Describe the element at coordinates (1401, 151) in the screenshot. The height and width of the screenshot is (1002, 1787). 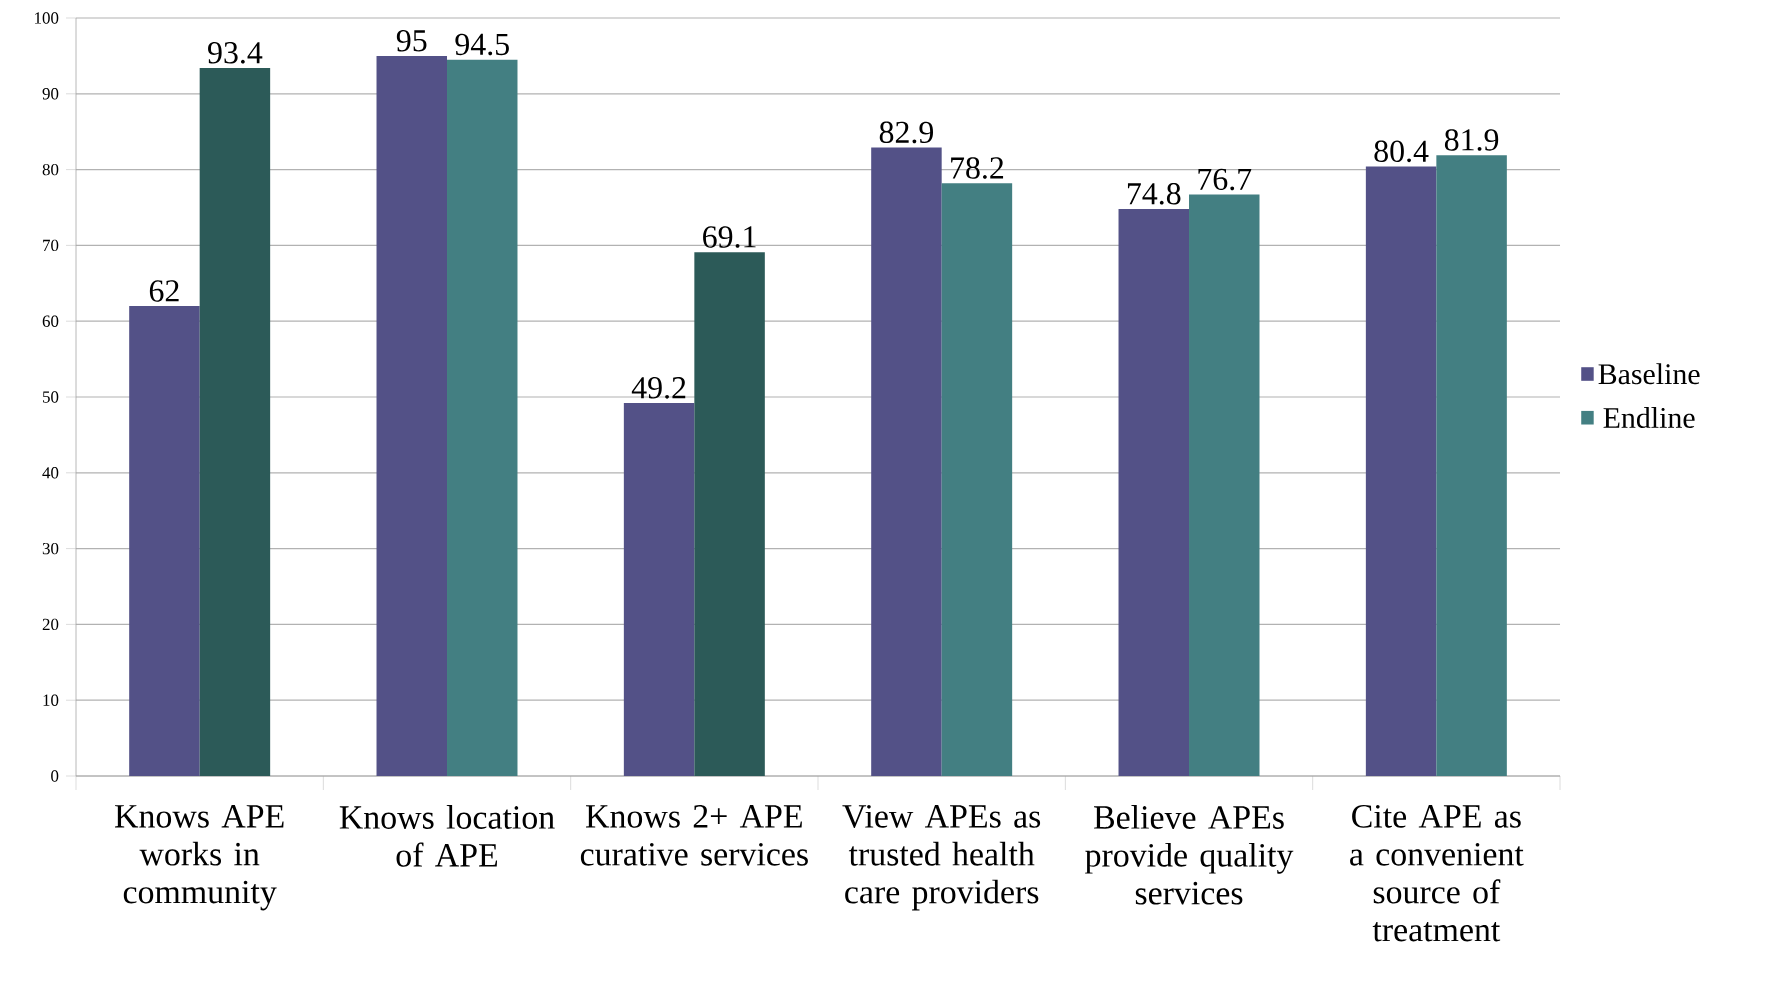
I see `data-label: 80.4` at that location.